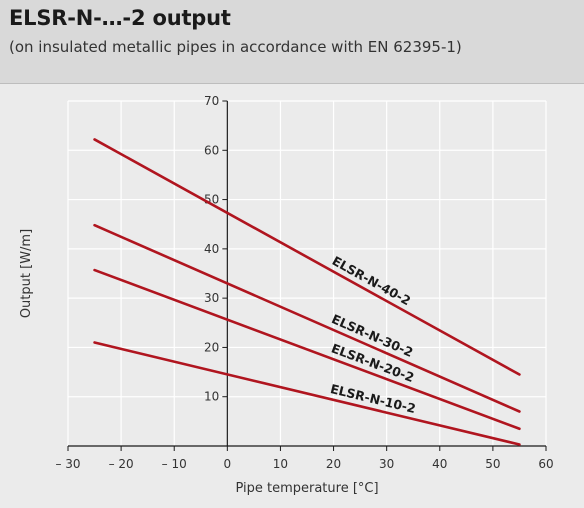 The image size is (584, 508). Describe the element at coordinates (211, 101) in the screenshot. I see `y-tick-label: 70` at that location.